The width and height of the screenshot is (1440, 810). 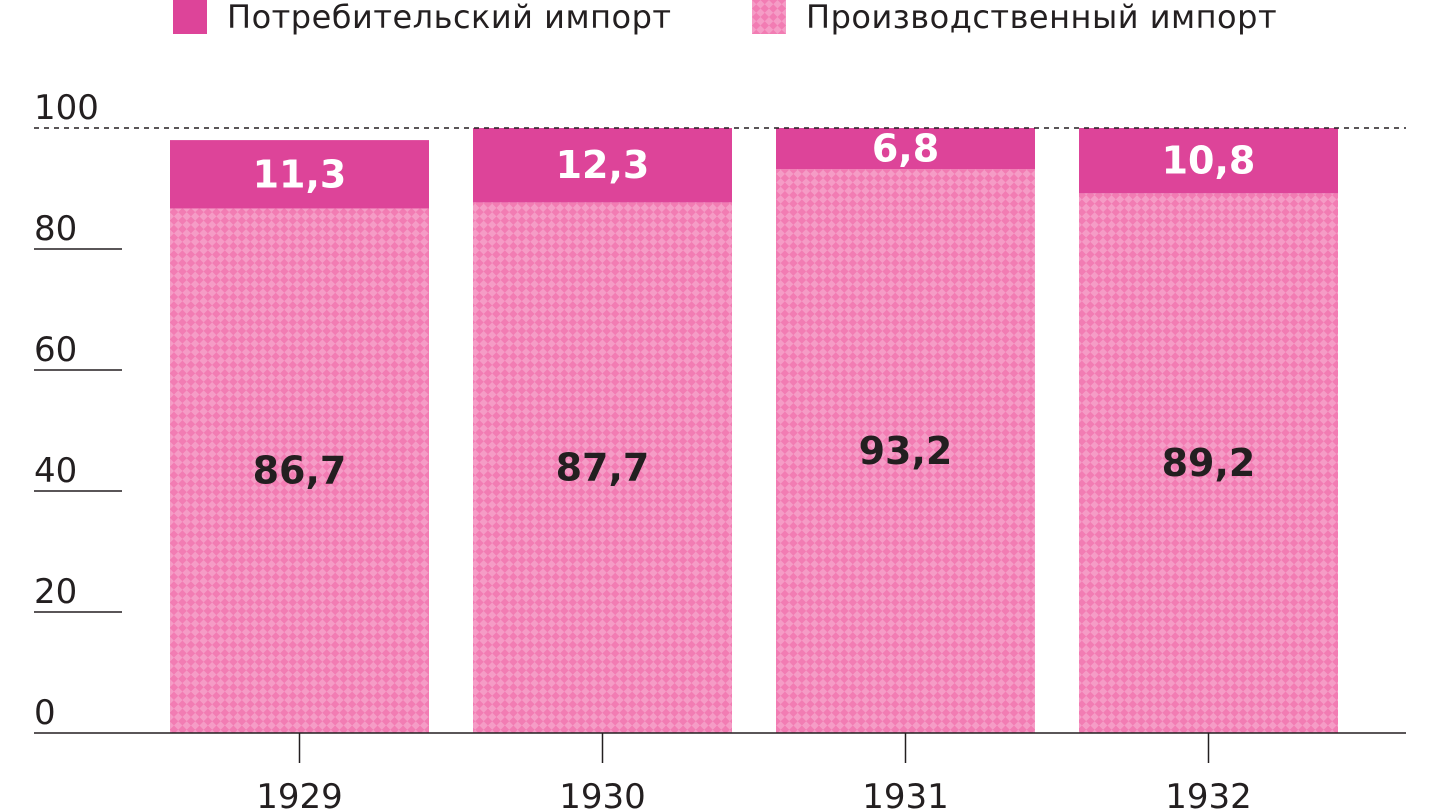 I want to click on data-label-production: 89,2, so click(x=1209, y=463).